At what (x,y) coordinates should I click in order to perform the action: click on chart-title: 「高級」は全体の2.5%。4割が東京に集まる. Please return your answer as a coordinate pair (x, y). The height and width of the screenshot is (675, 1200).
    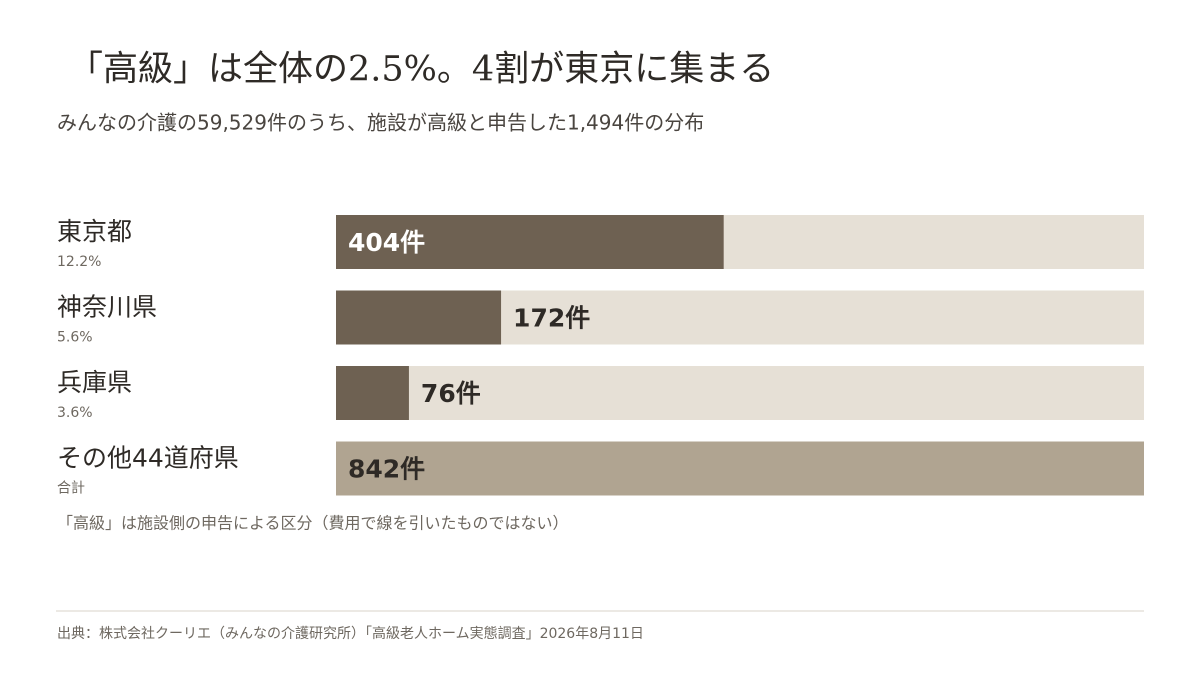
    Looking at the image, I should click on (421, 70).